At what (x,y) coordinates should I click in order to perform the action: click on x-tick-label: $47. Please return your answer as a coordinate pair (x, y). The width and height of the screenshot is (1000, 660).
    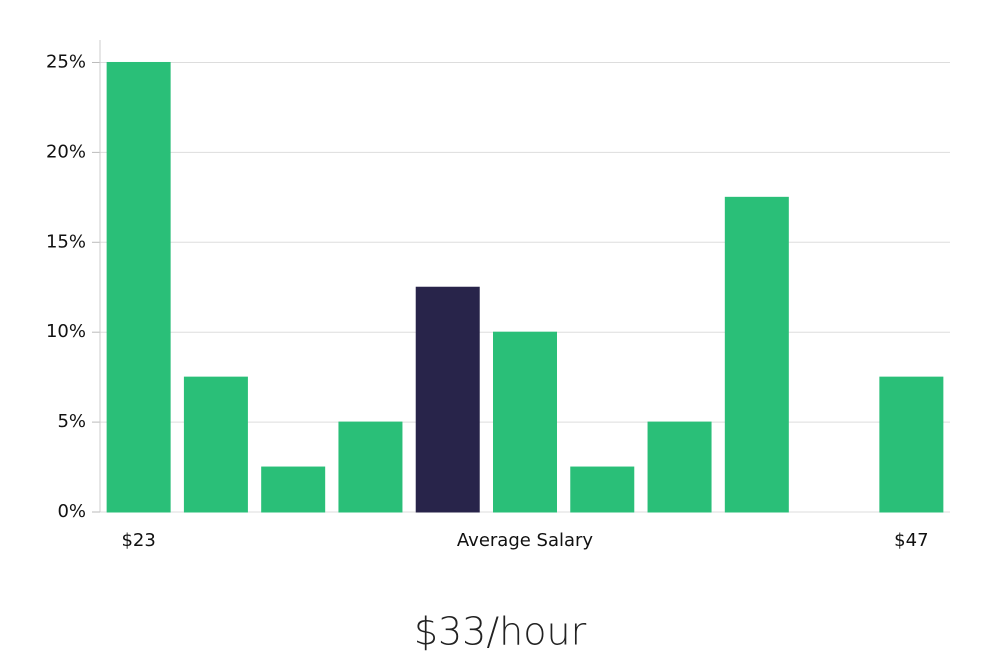
    Looking at the image, I should click on (911, 540).